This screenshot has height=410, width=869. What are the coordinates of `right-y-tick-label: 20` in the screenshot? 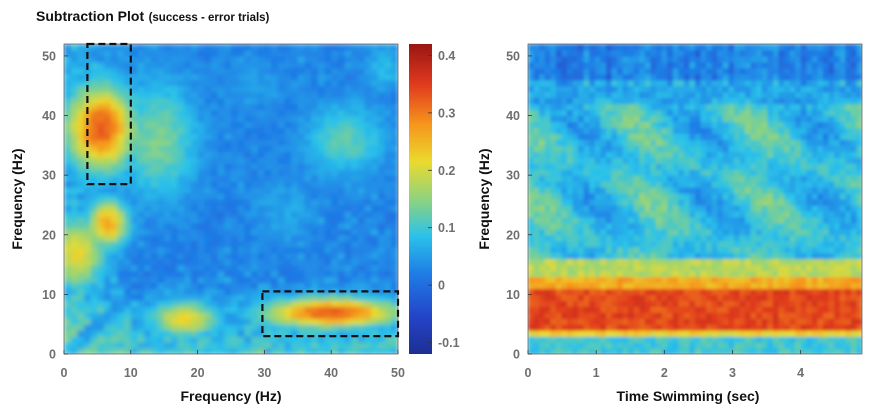 It's located at (513, 235).